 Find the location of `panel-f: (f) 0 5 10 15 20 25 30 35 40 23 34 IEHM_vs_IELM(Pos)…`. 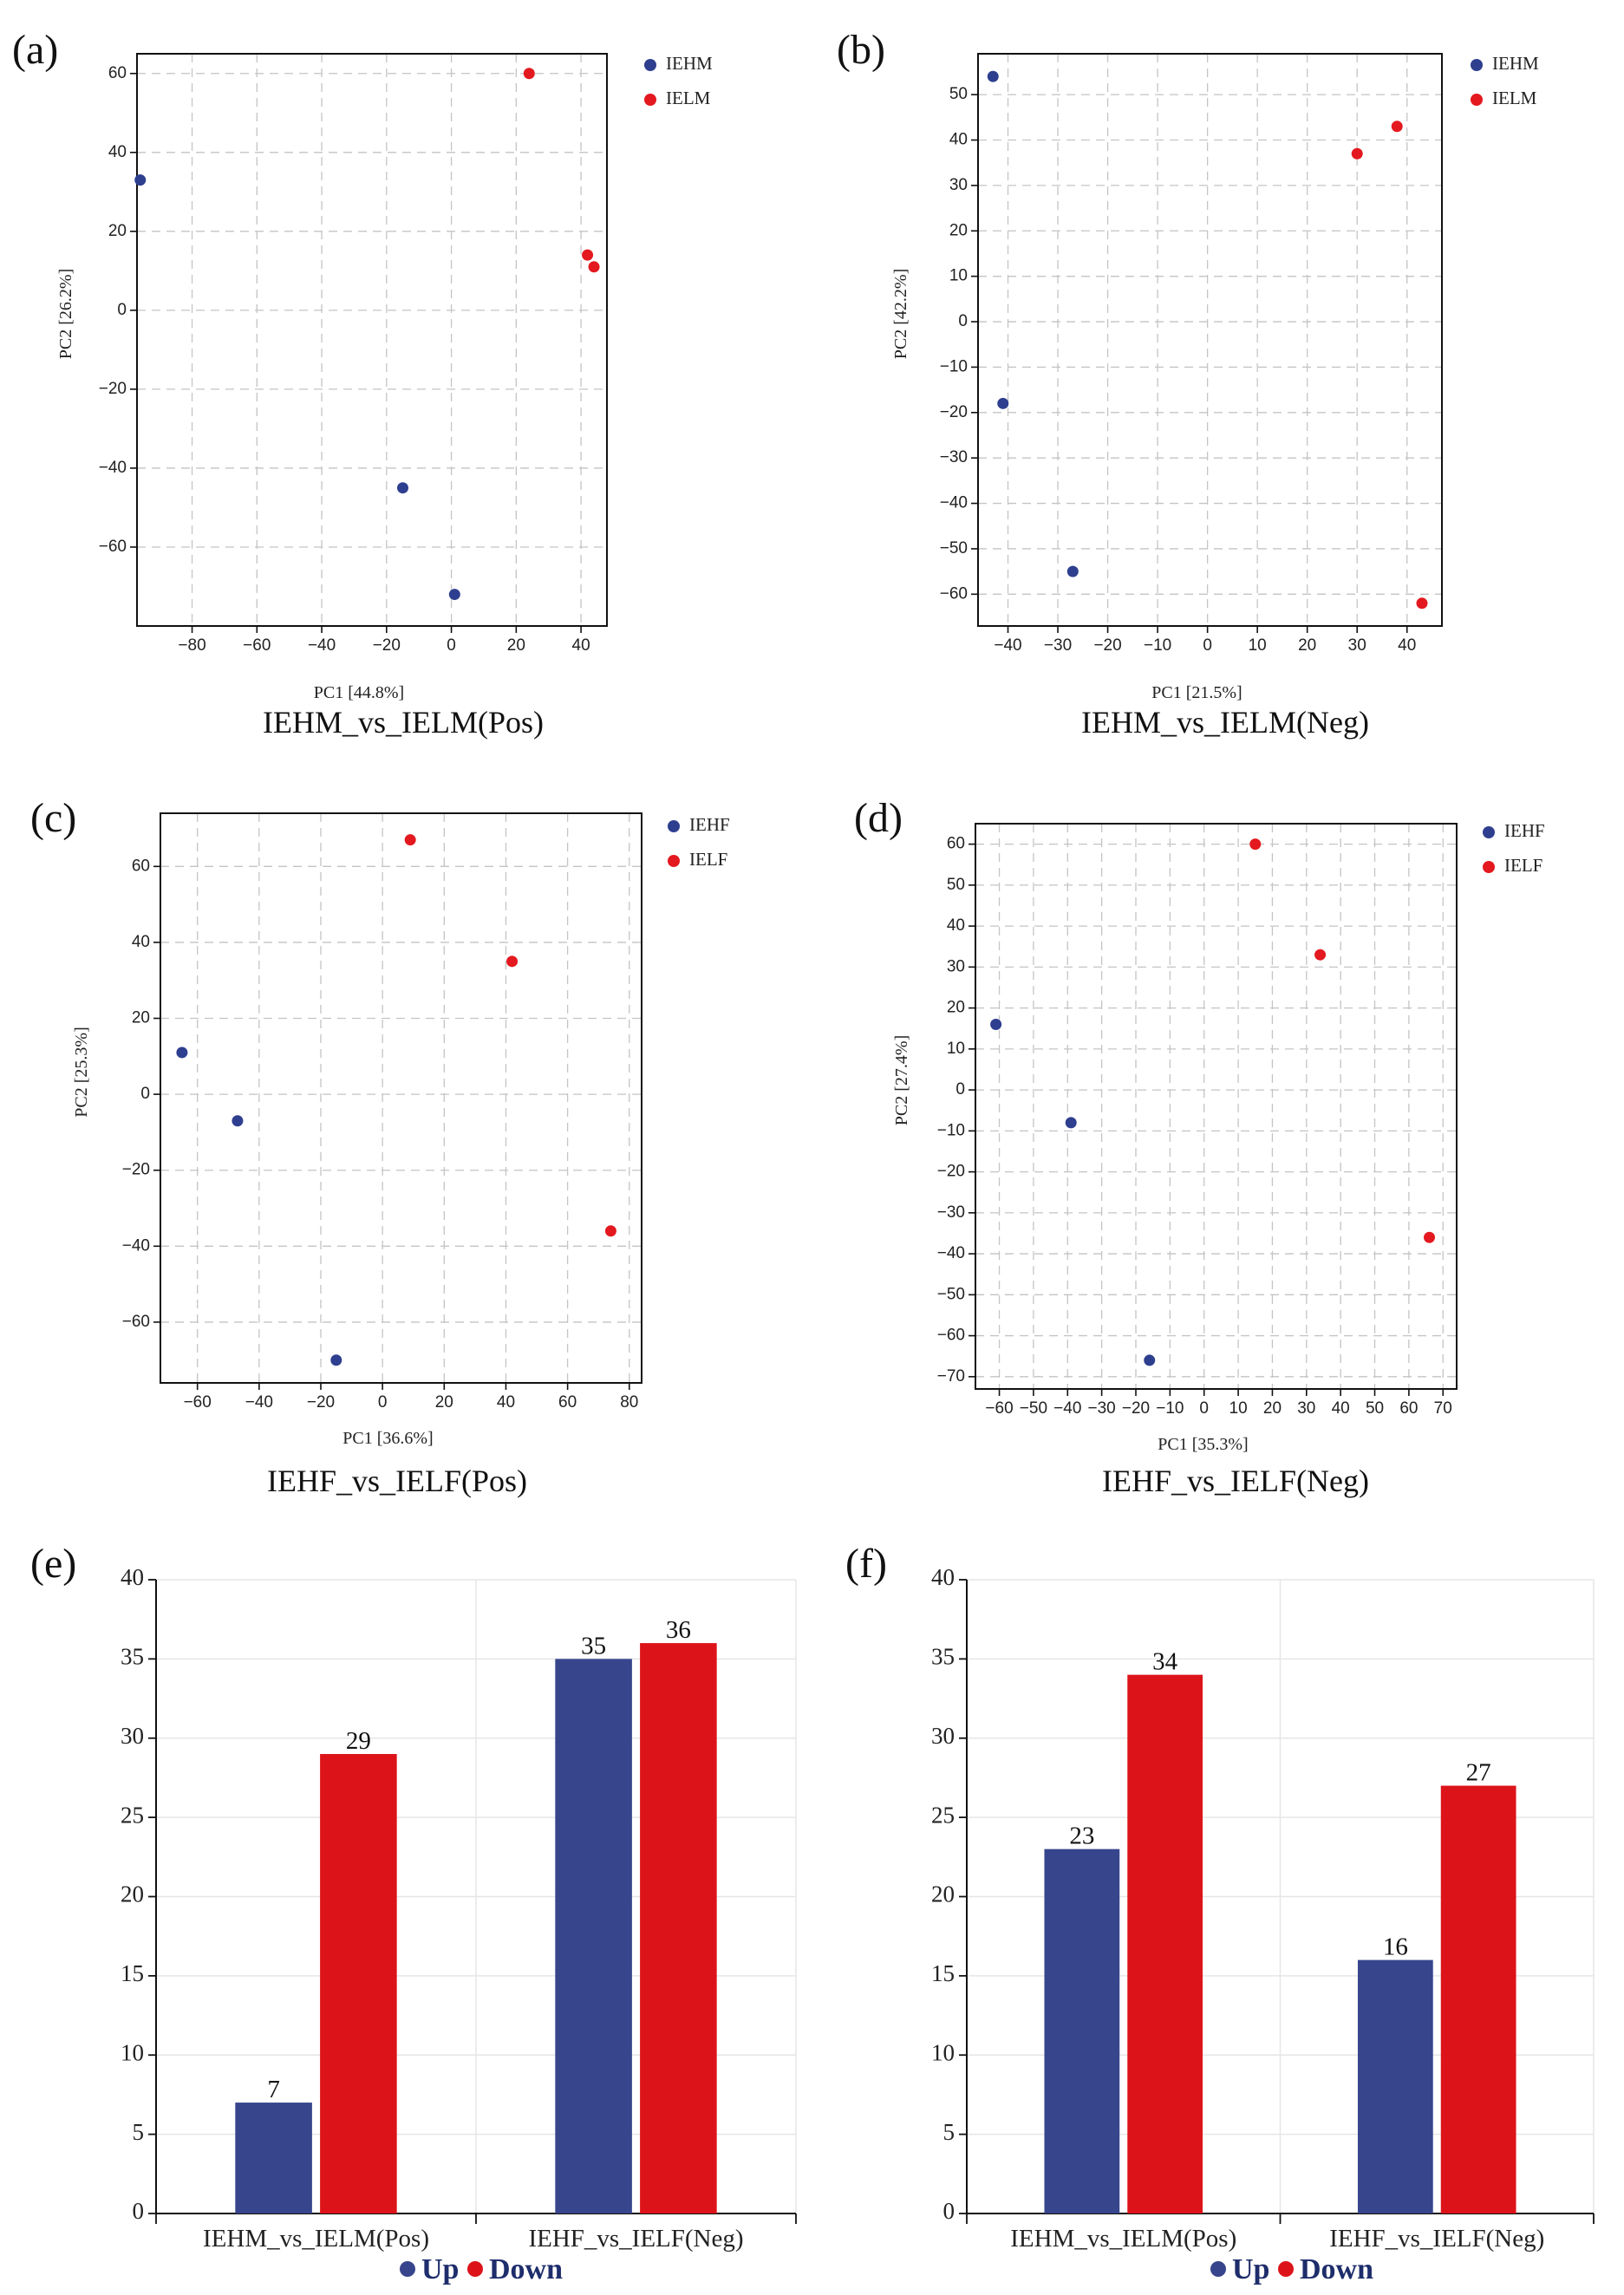

panel-f: (f) 0 5 10 15 20 25 30 35 40 23 34 IEHM_vs_IELM(Pos)… is located at coordinates (1220, 1913).